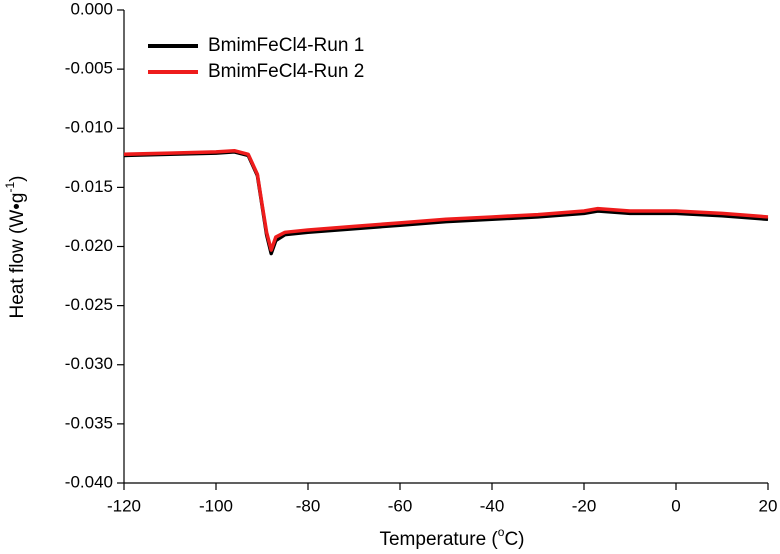 The width and height of the screenshot is (780, 554). What do you see at coordinates (15, 247) in the screenshot?
I see `y-axis-label: Heat flow (W•g-1)` at bounding box center [15, 247].